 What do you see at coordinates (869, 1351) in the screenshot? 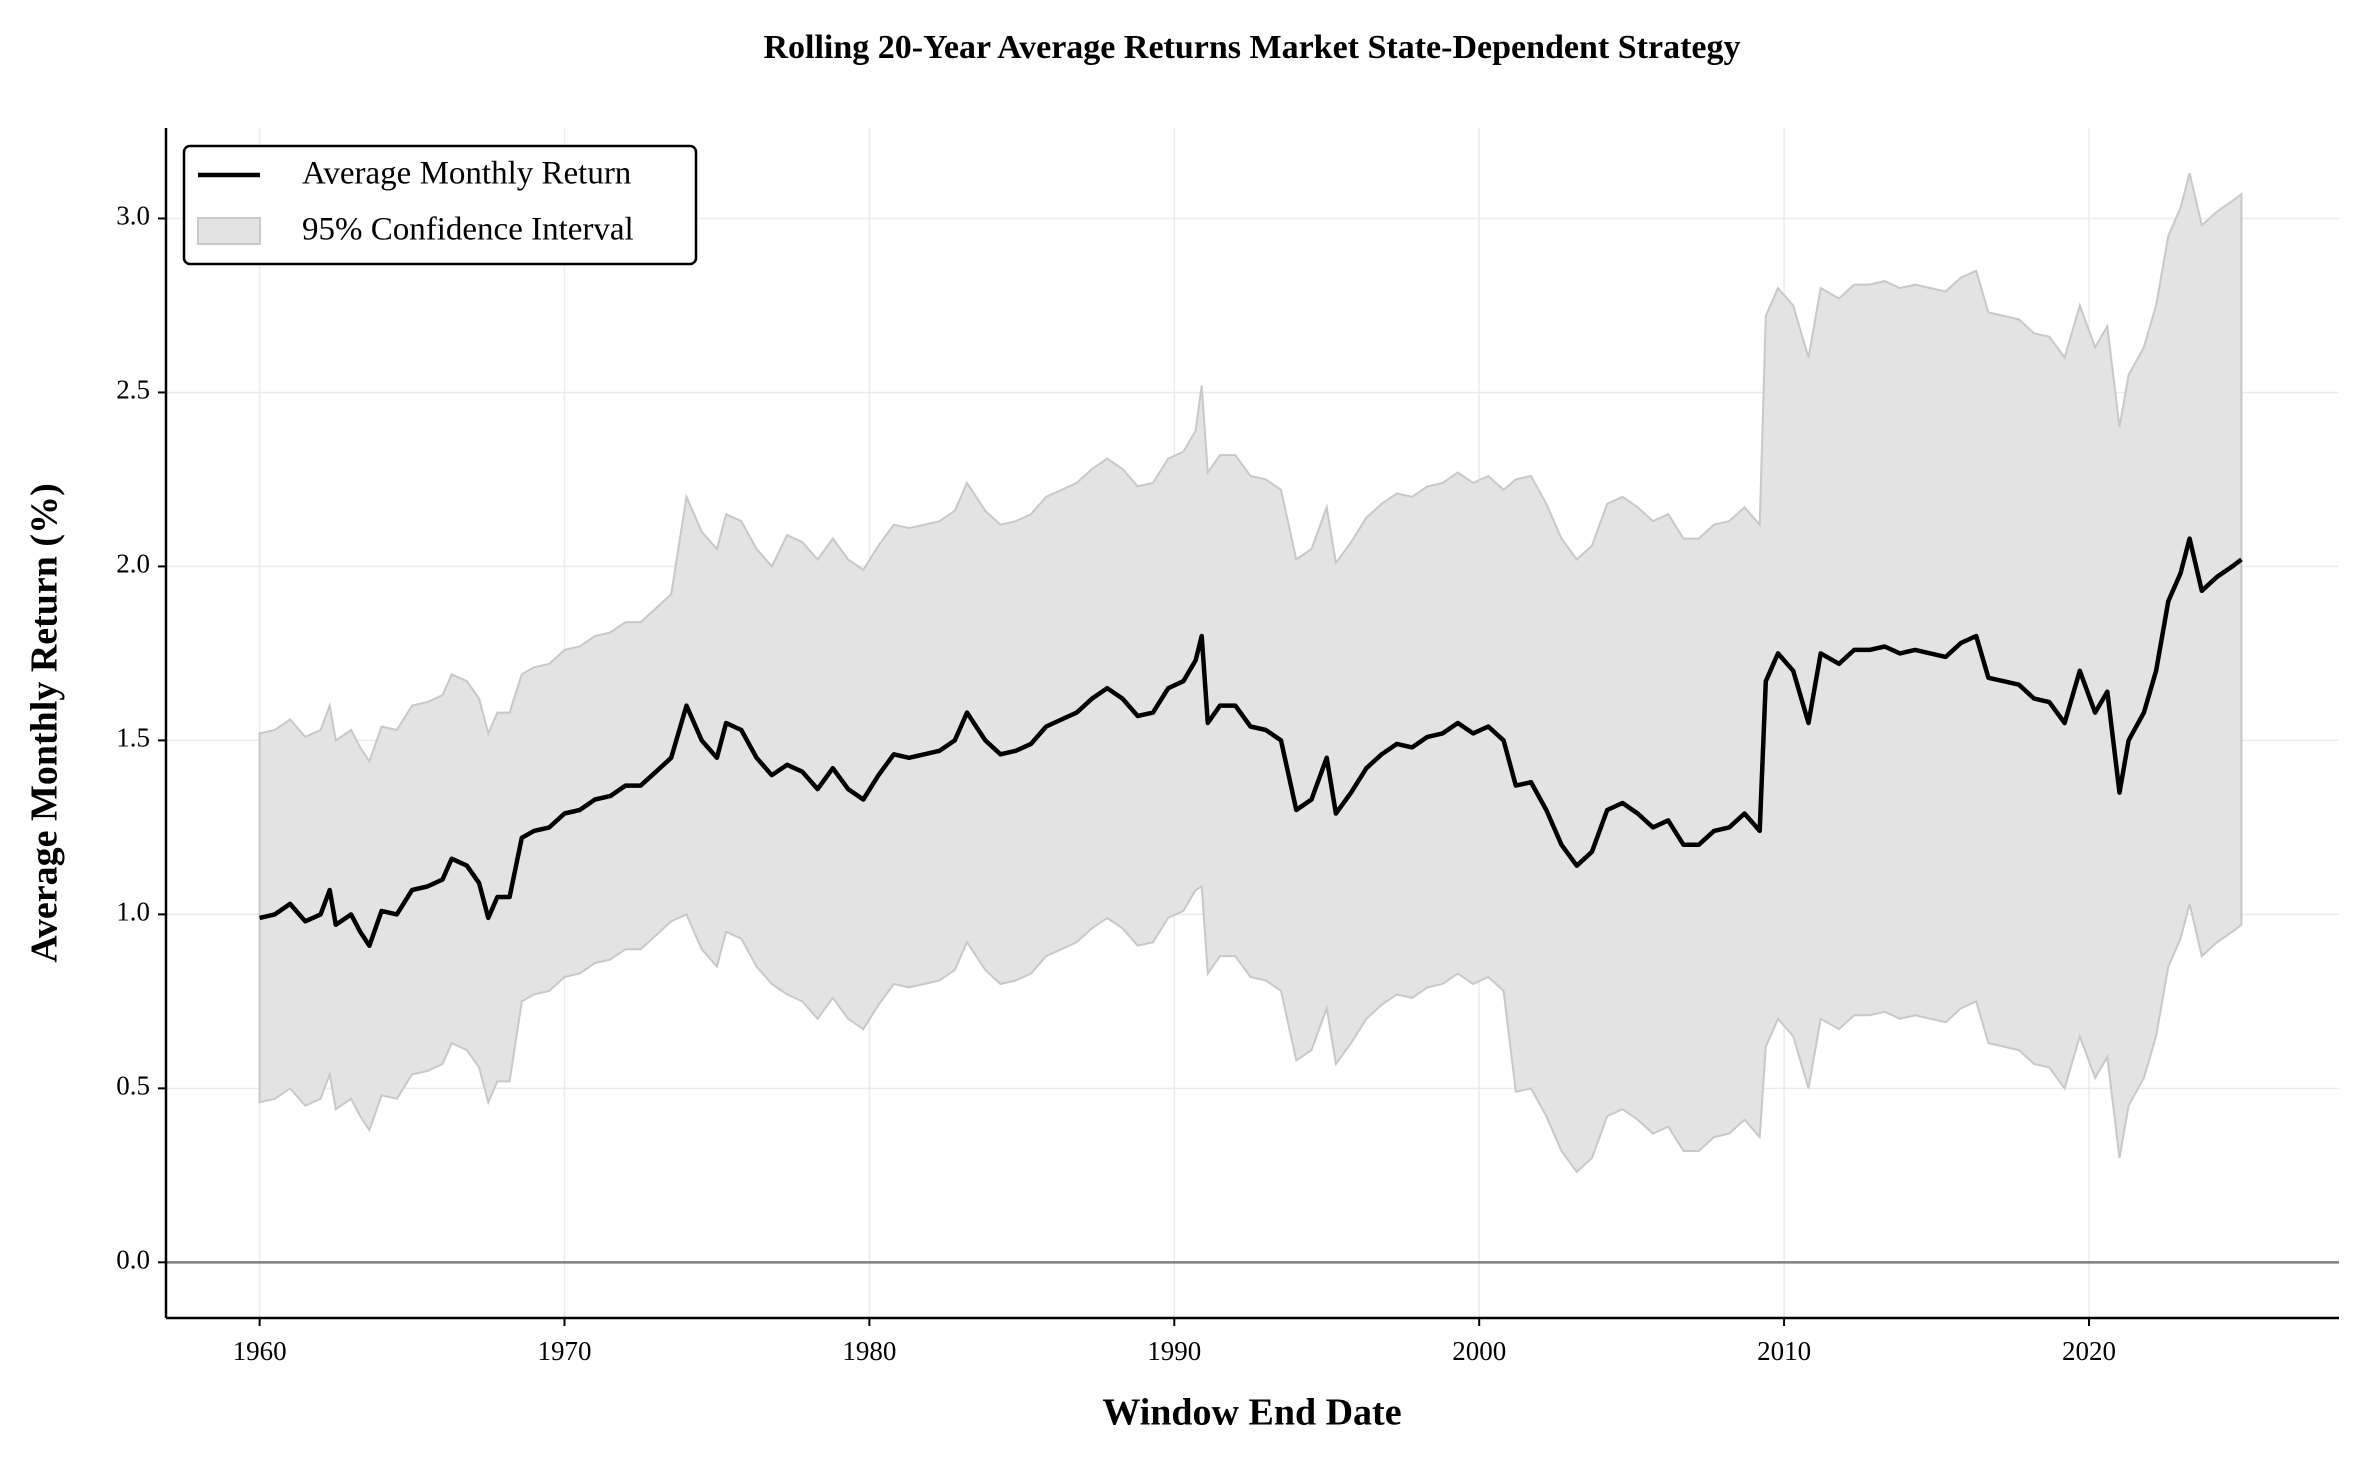
I see `x-tick-label: 1980` at bounding box center [869, 1351].